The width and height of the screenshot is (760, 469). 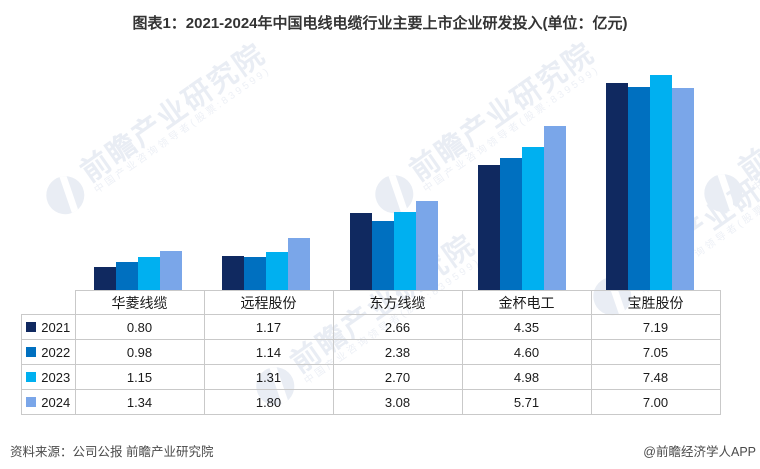 What do you see at coordinates (526, 402) in the screenshot?
I see `value-2024-金杯电工: 5.71` at bounding box center [526, 402].